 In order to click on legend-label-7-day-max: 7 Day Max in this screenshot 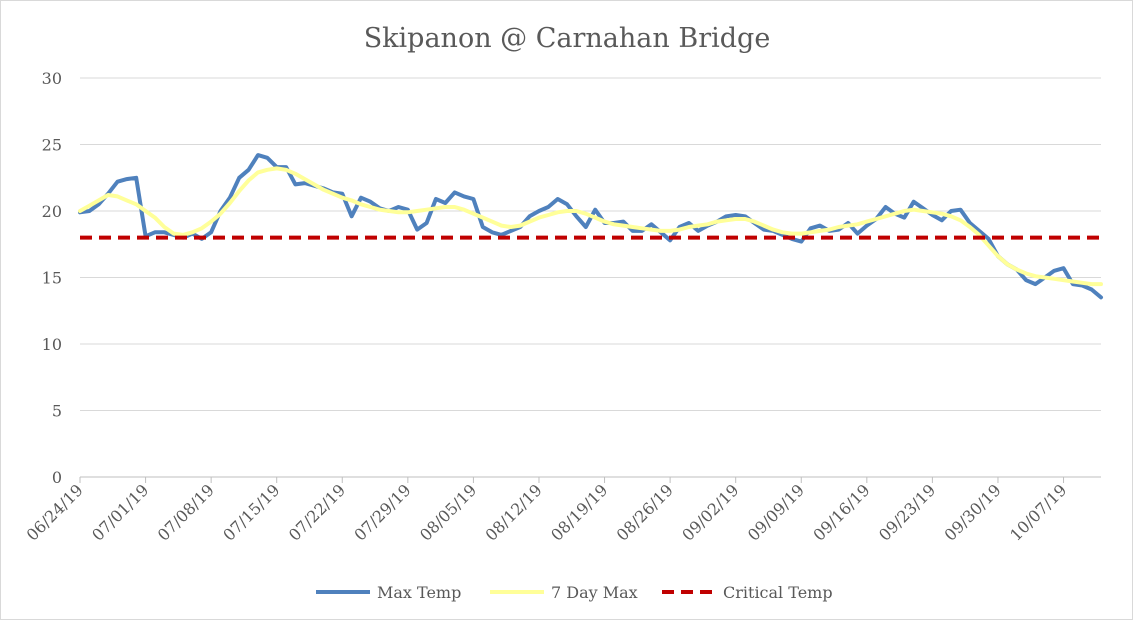, I will do `click(594, 592)`.